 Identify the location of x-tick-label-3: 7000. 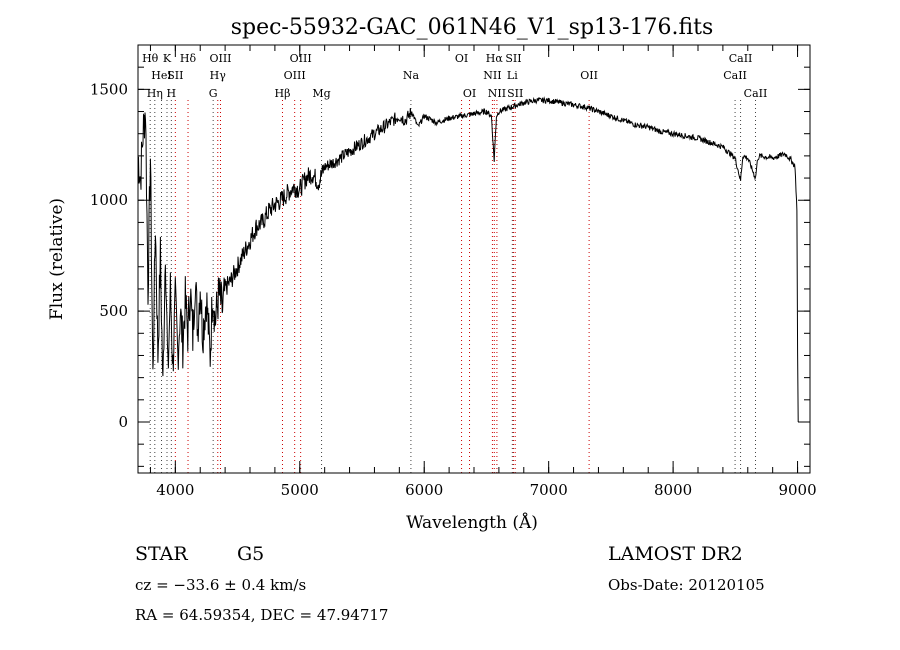
(549, 490).